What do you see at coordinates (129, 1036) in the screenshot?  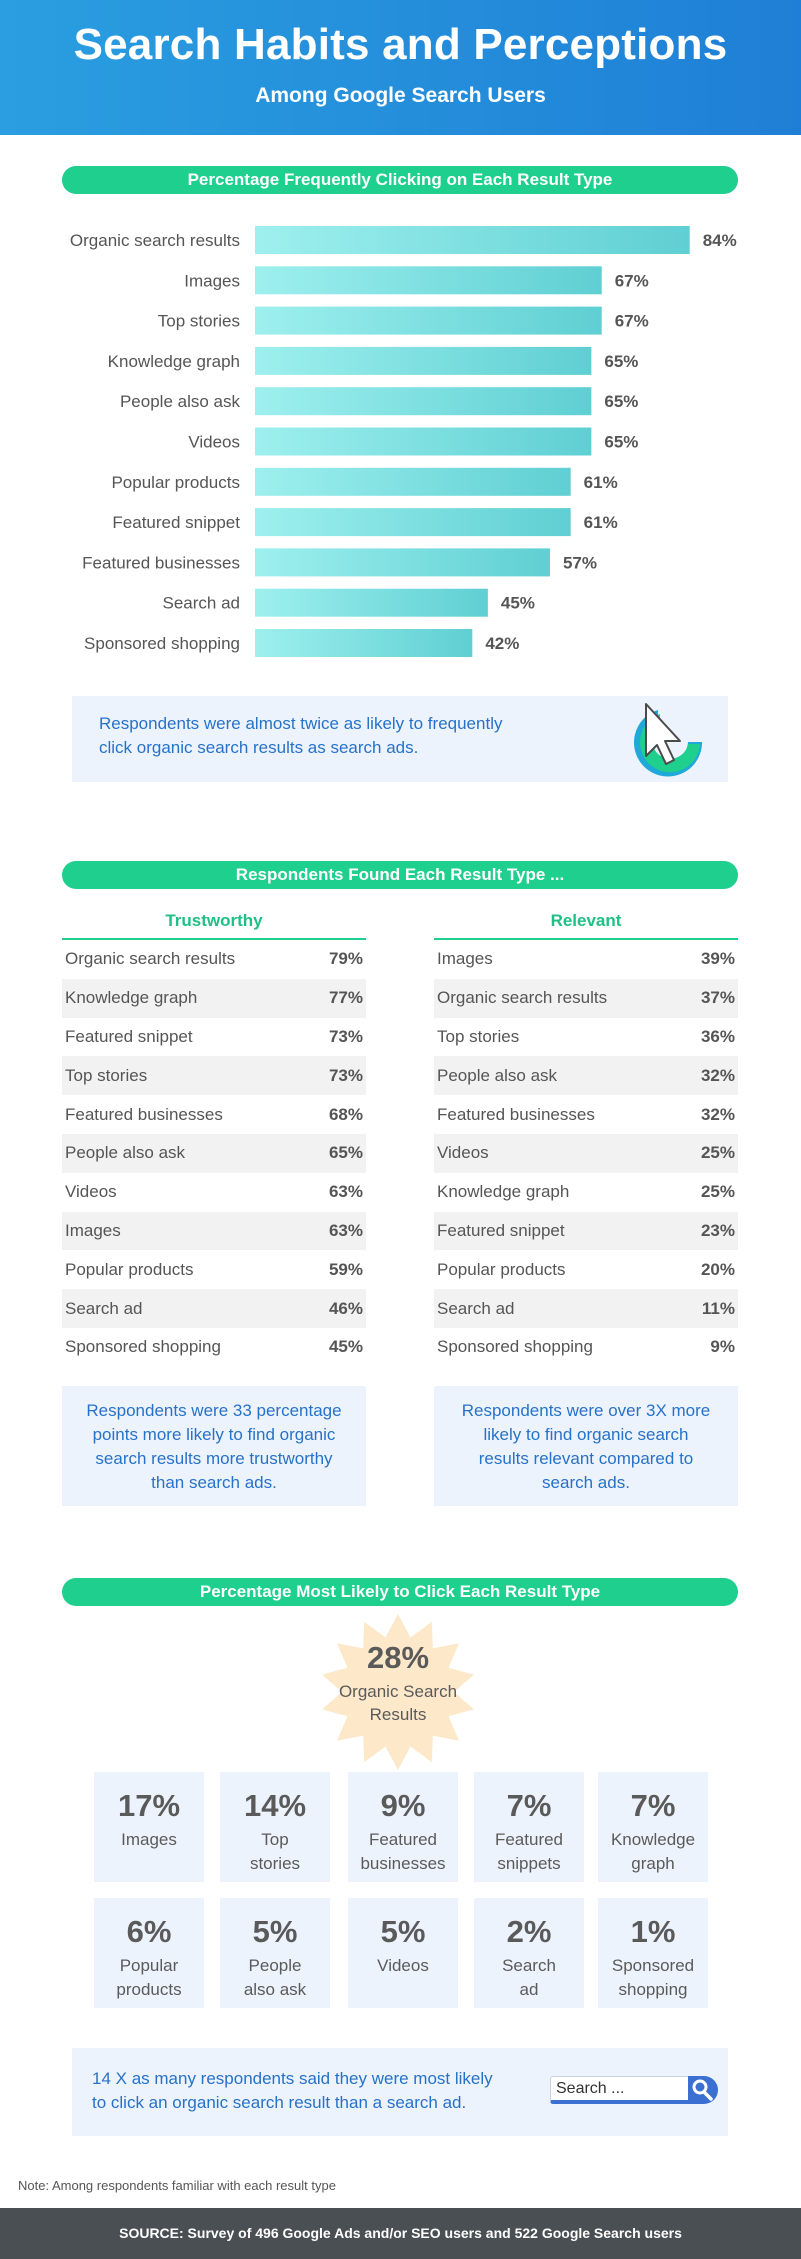 I see `row-label: Featured snippet` at bounding box center [129, 1036].